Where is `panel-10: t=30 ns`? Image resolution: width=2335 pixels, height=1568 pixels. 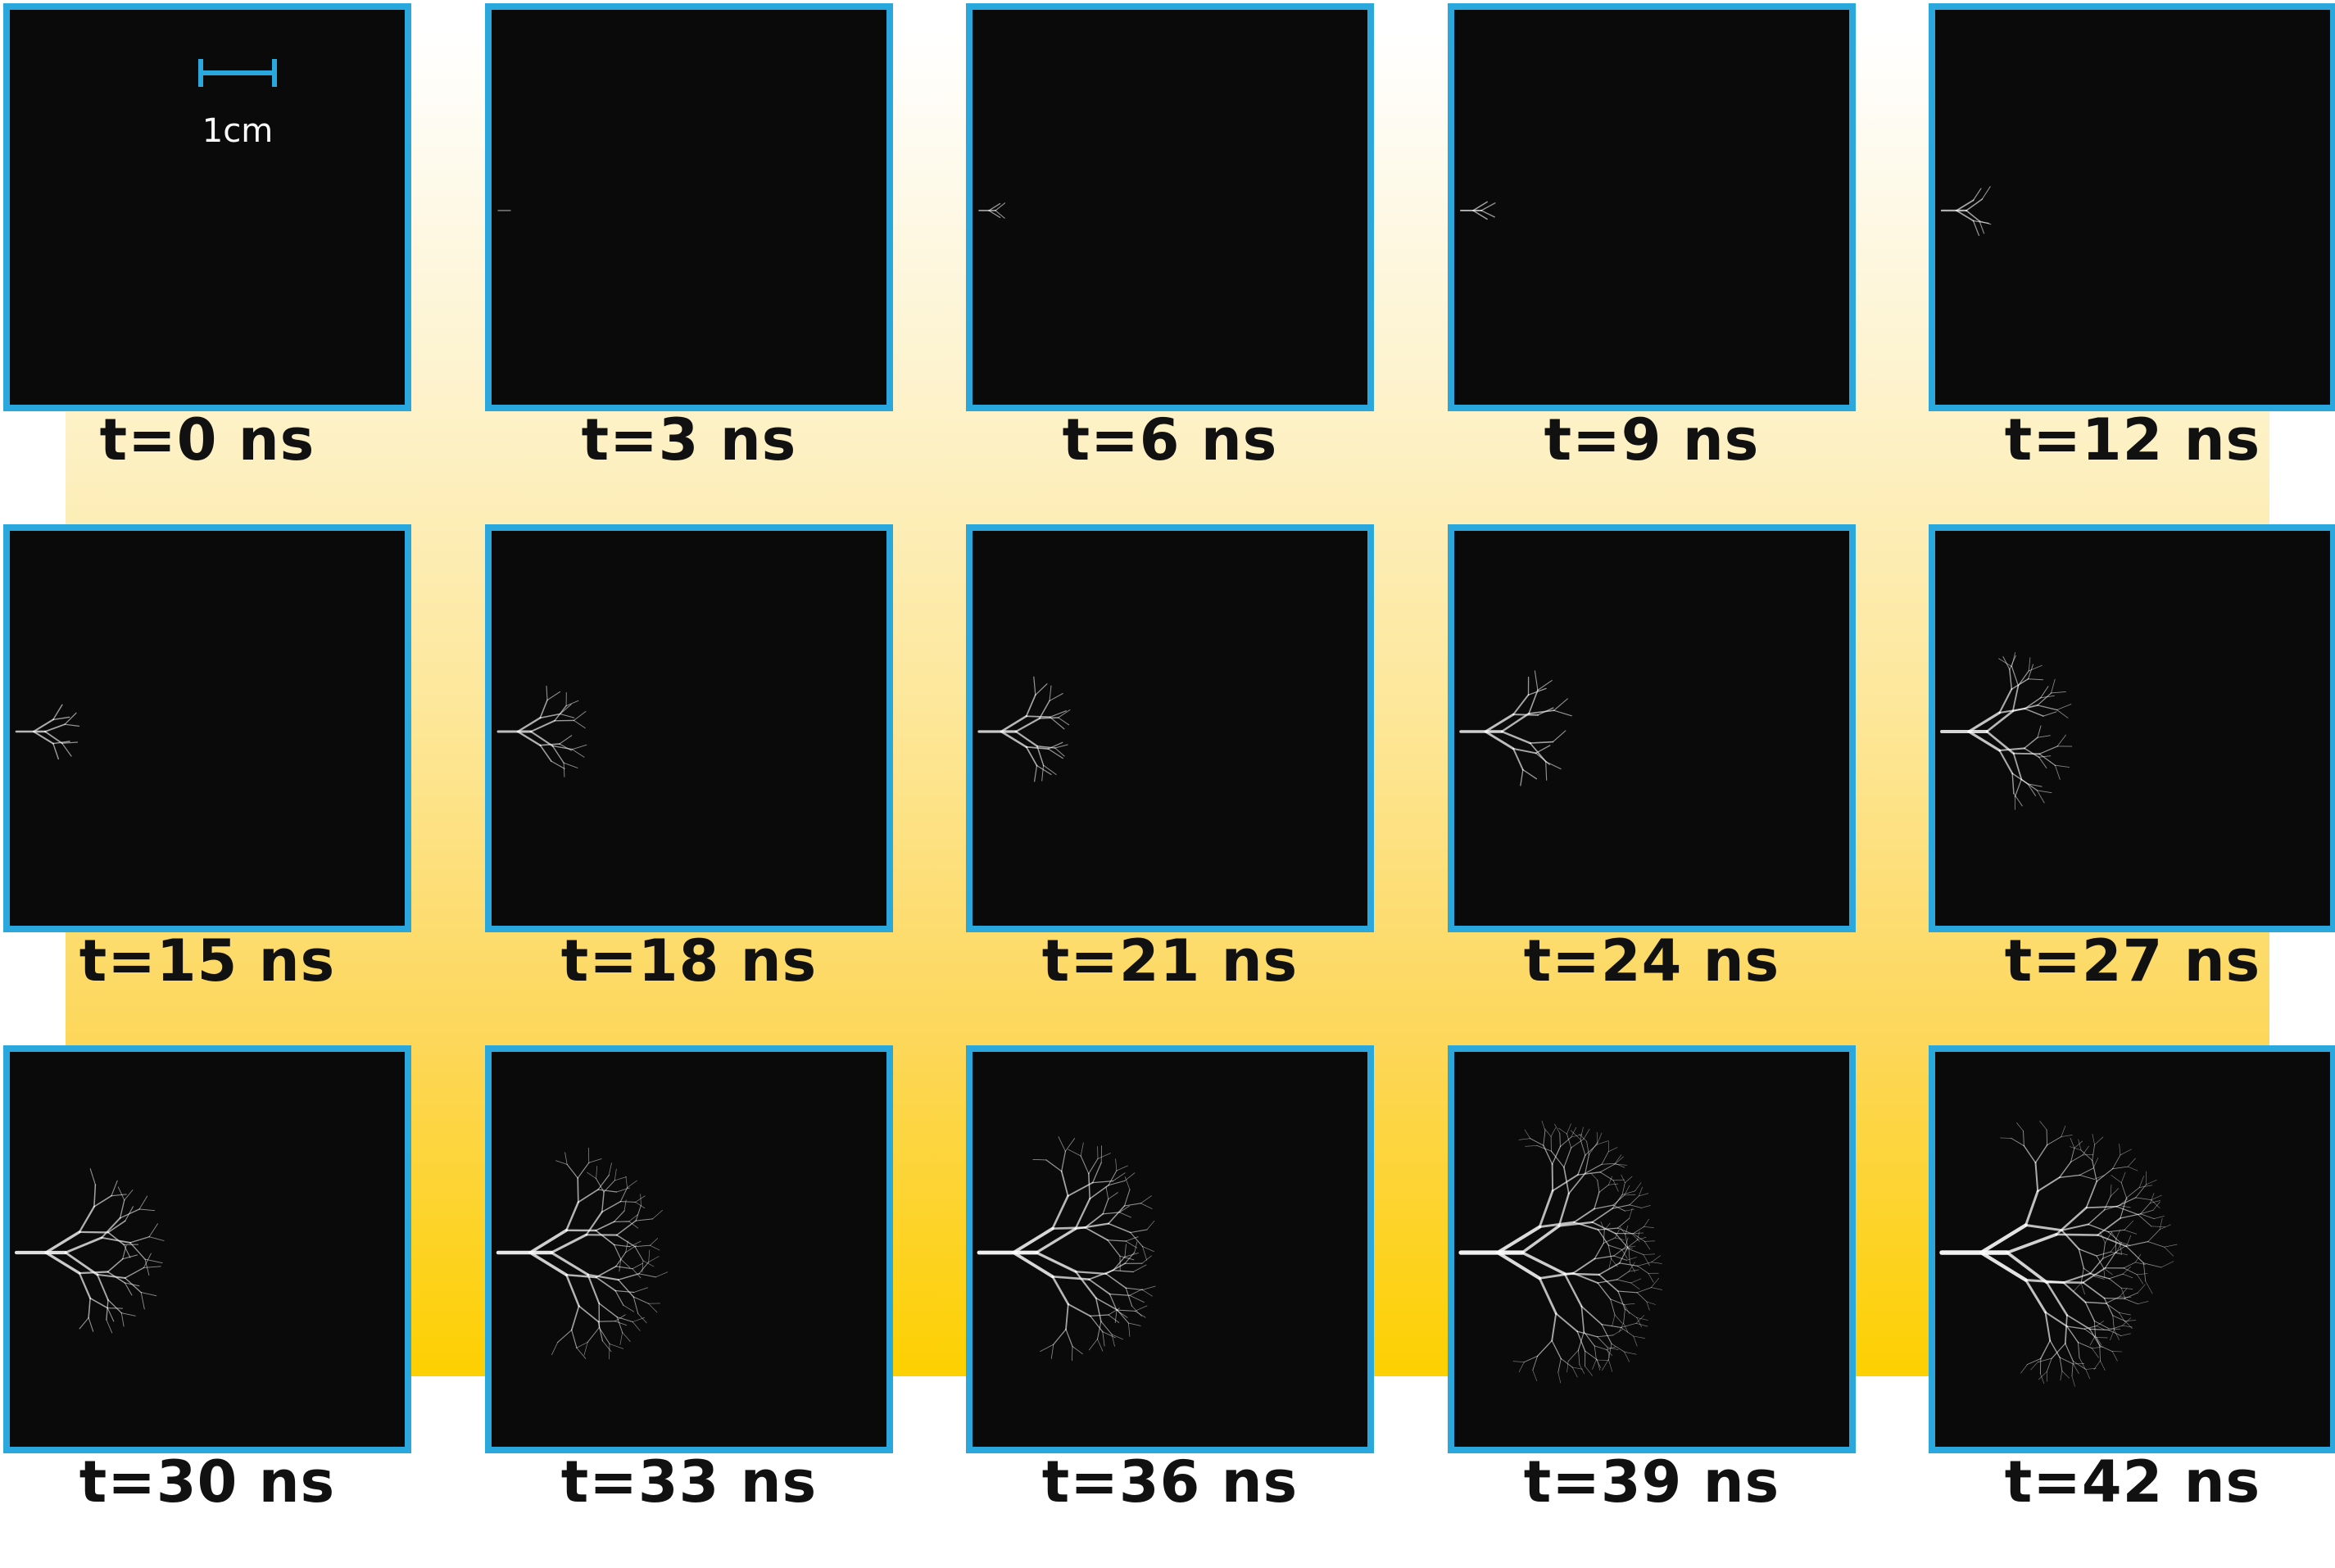
panel-10: t=30 ns is located at coordinates (204, 1306).